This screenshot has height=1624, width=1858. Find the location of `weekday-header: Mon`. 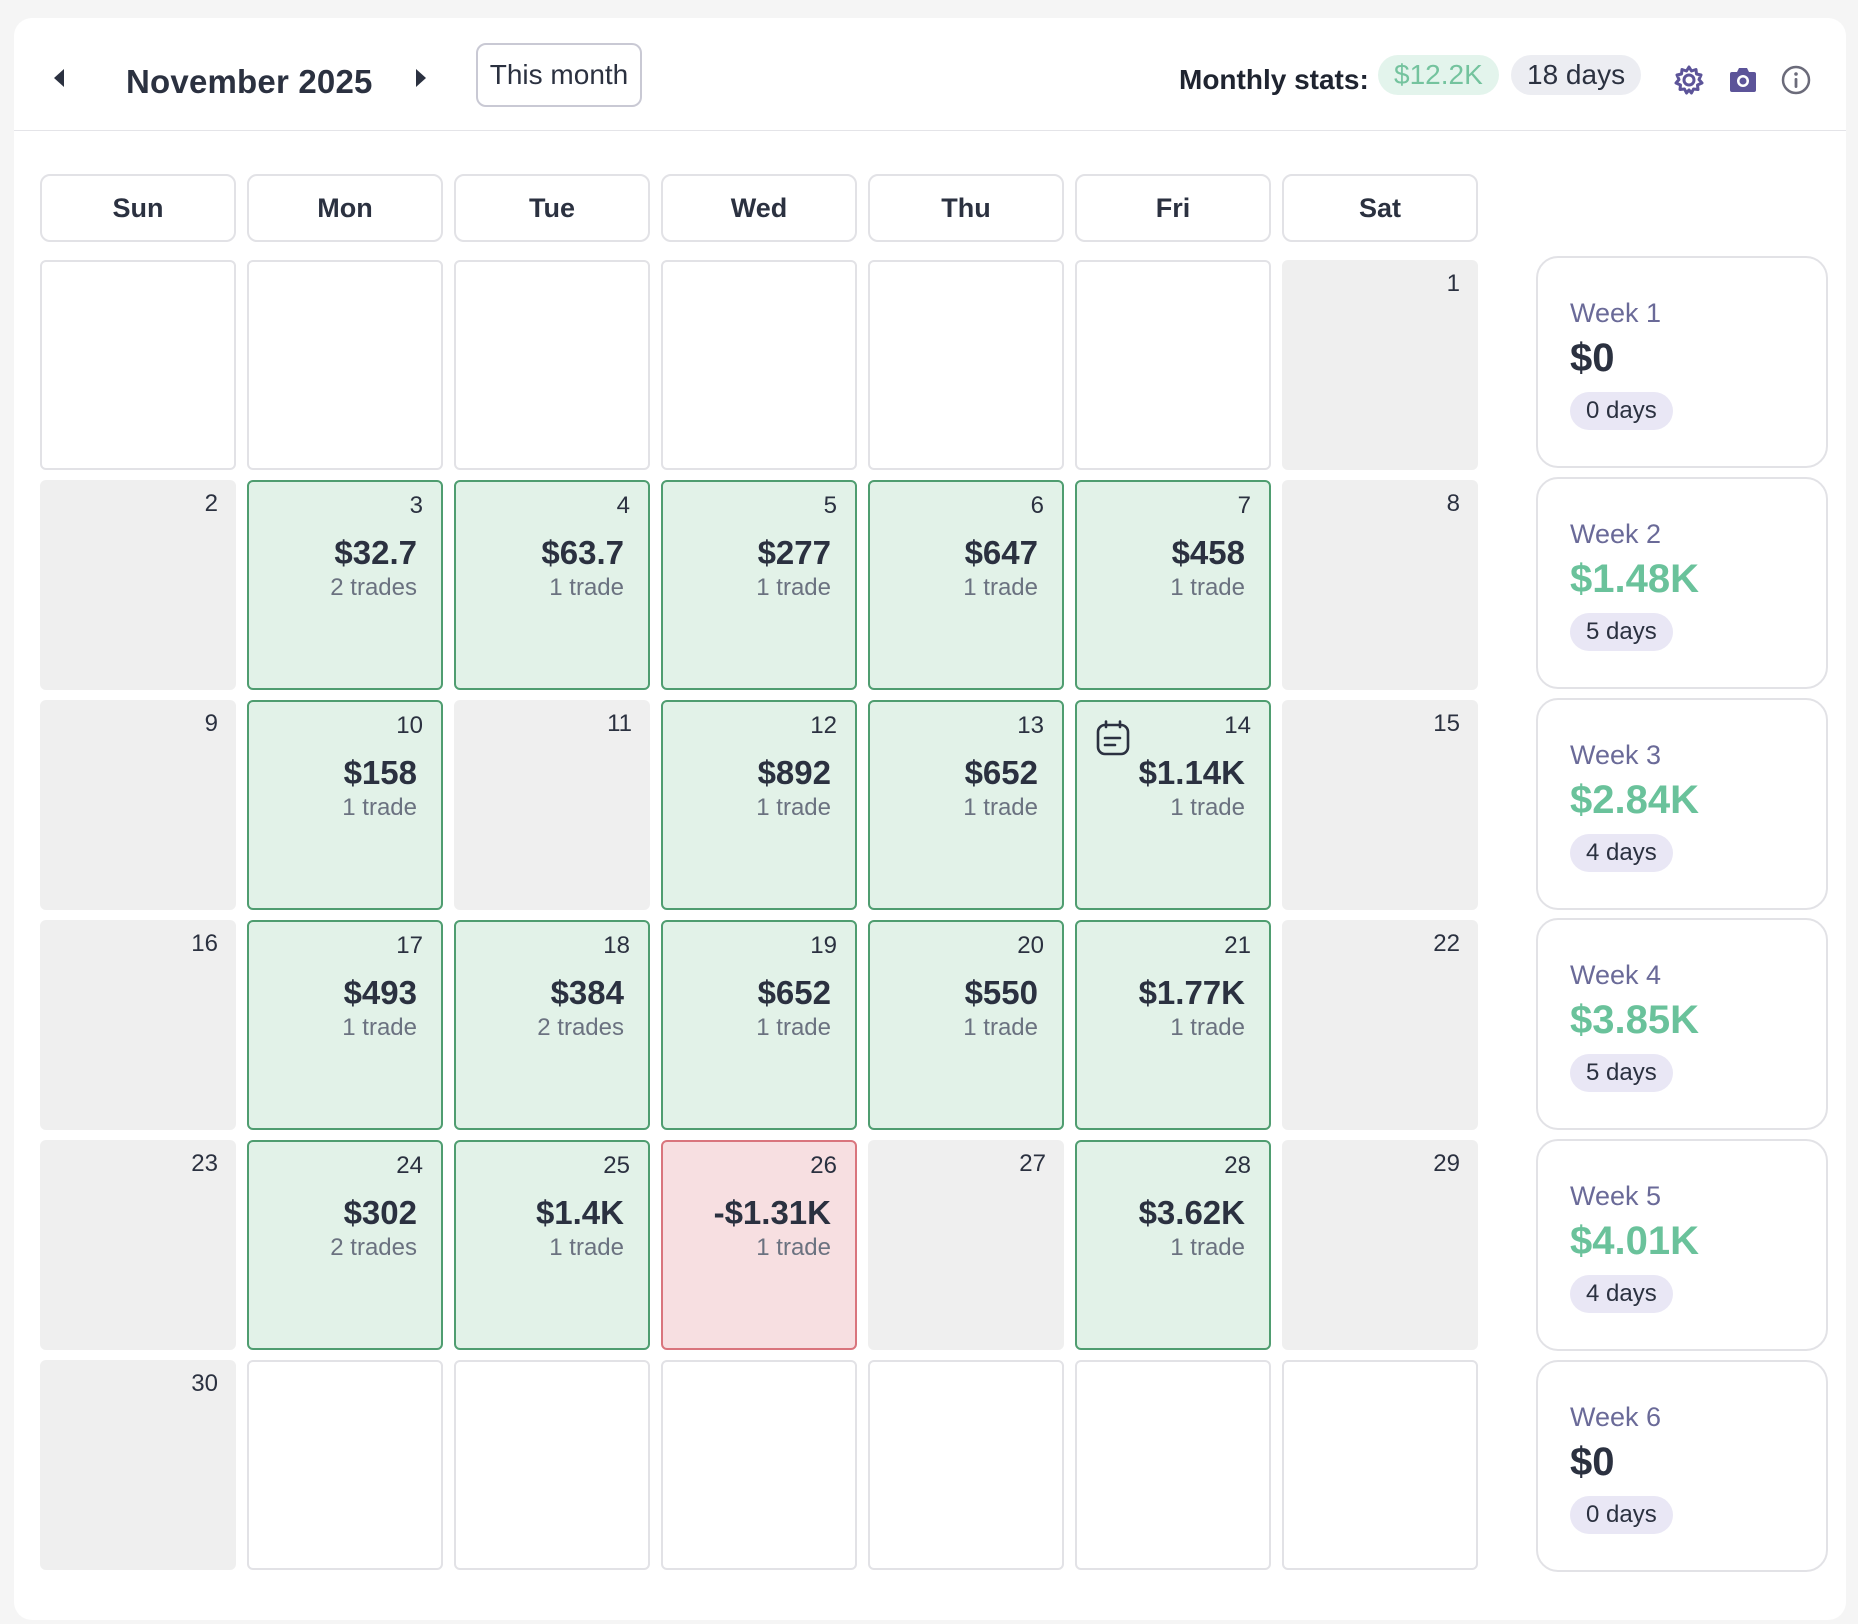

weekday-header: Mon is located at coordinates (345, 208).